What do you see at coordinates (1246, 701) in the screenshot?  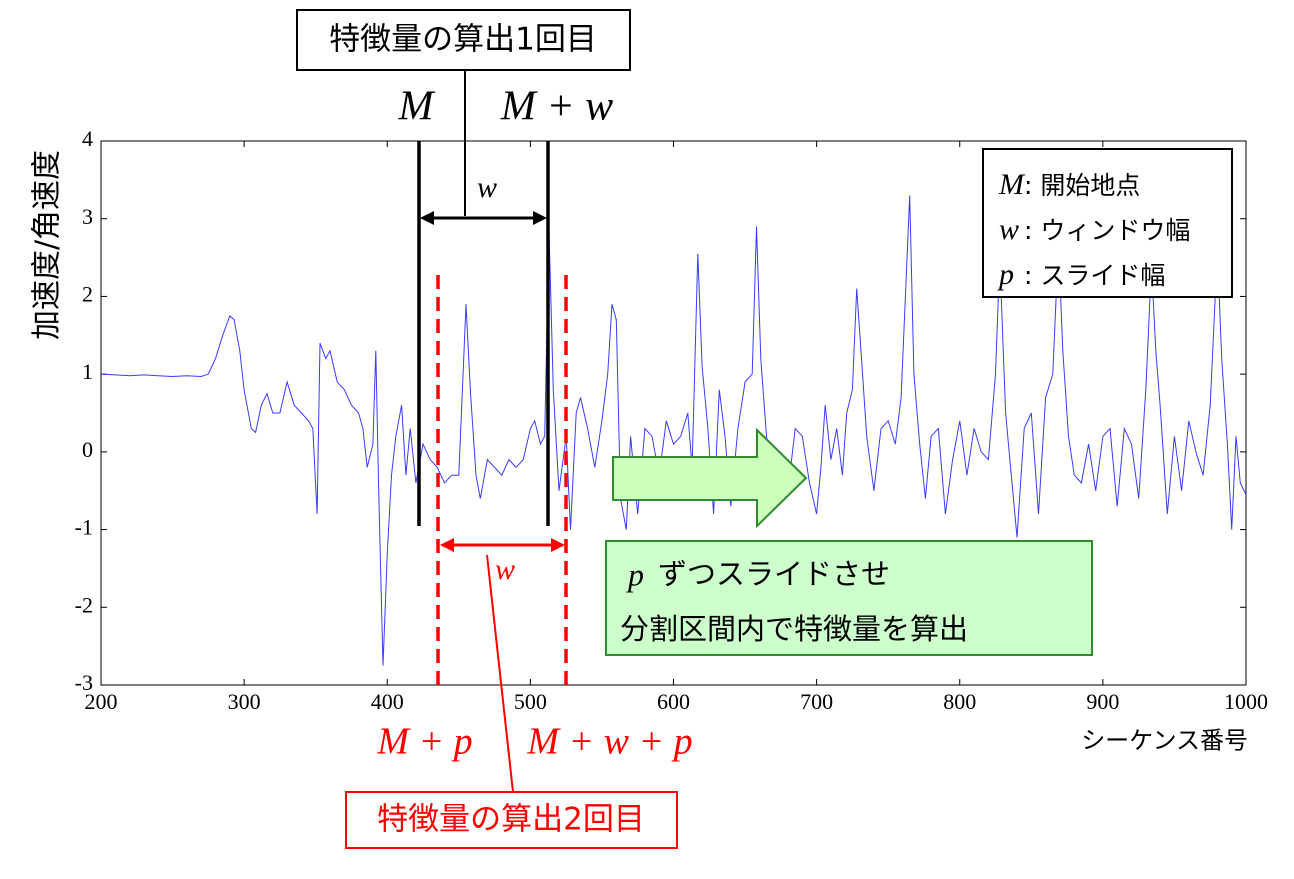 I see `x-tick-label: 1000` at bounding box center [1246, 701].